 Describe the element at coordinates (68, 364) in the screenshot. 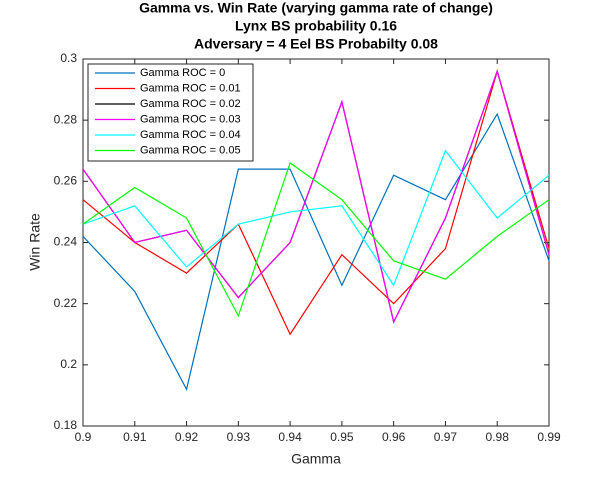

I see `y-tick-label: 0.2` at that location.